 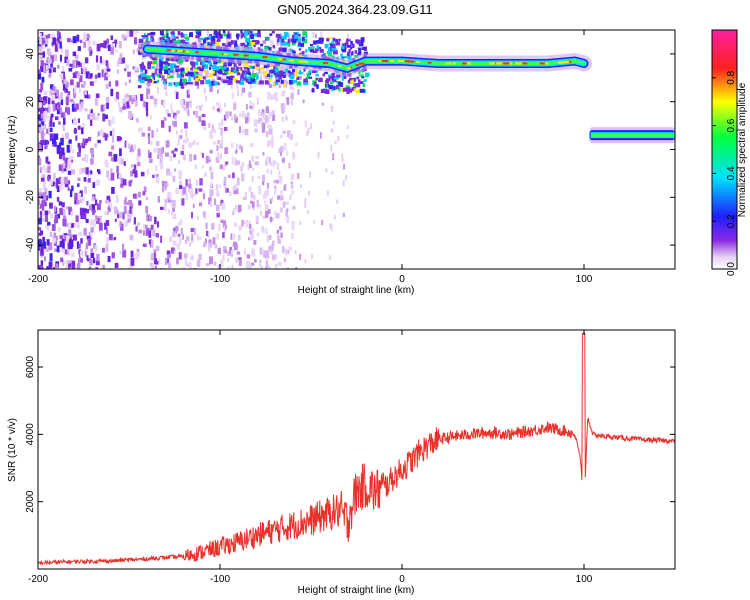 What do you see at coordinates (402, 279) in the screenshot?
I see `spectrogram-xtick-label: 0` at bounding box center [402, 279].